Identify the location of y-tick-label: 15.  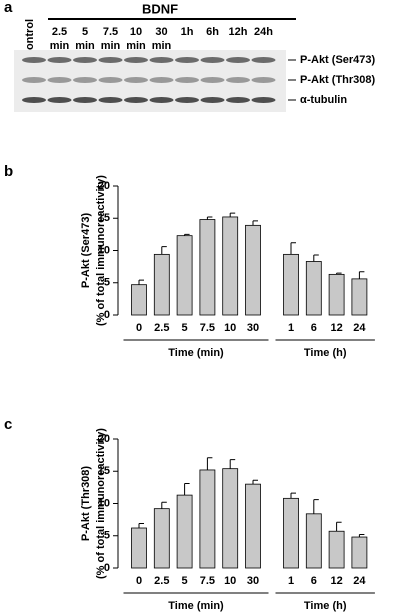
(104, 471).